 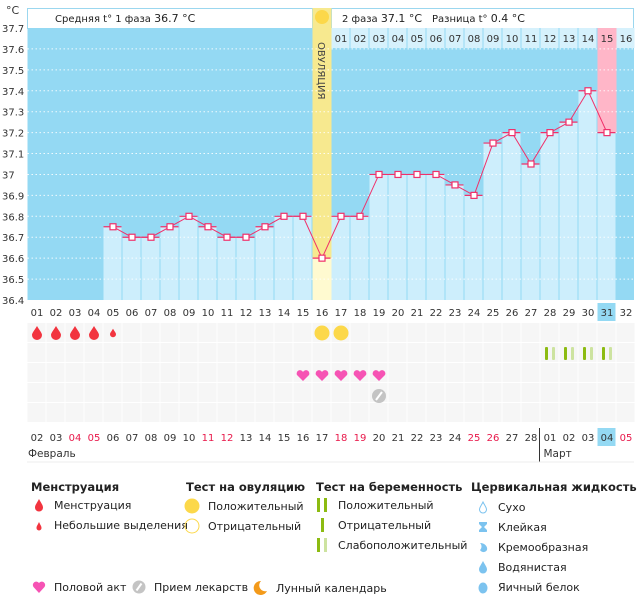 What do you see at coordinates (558, 454) in the screenshot?
I see `month-label: Март` at bounding box center [558, 454].